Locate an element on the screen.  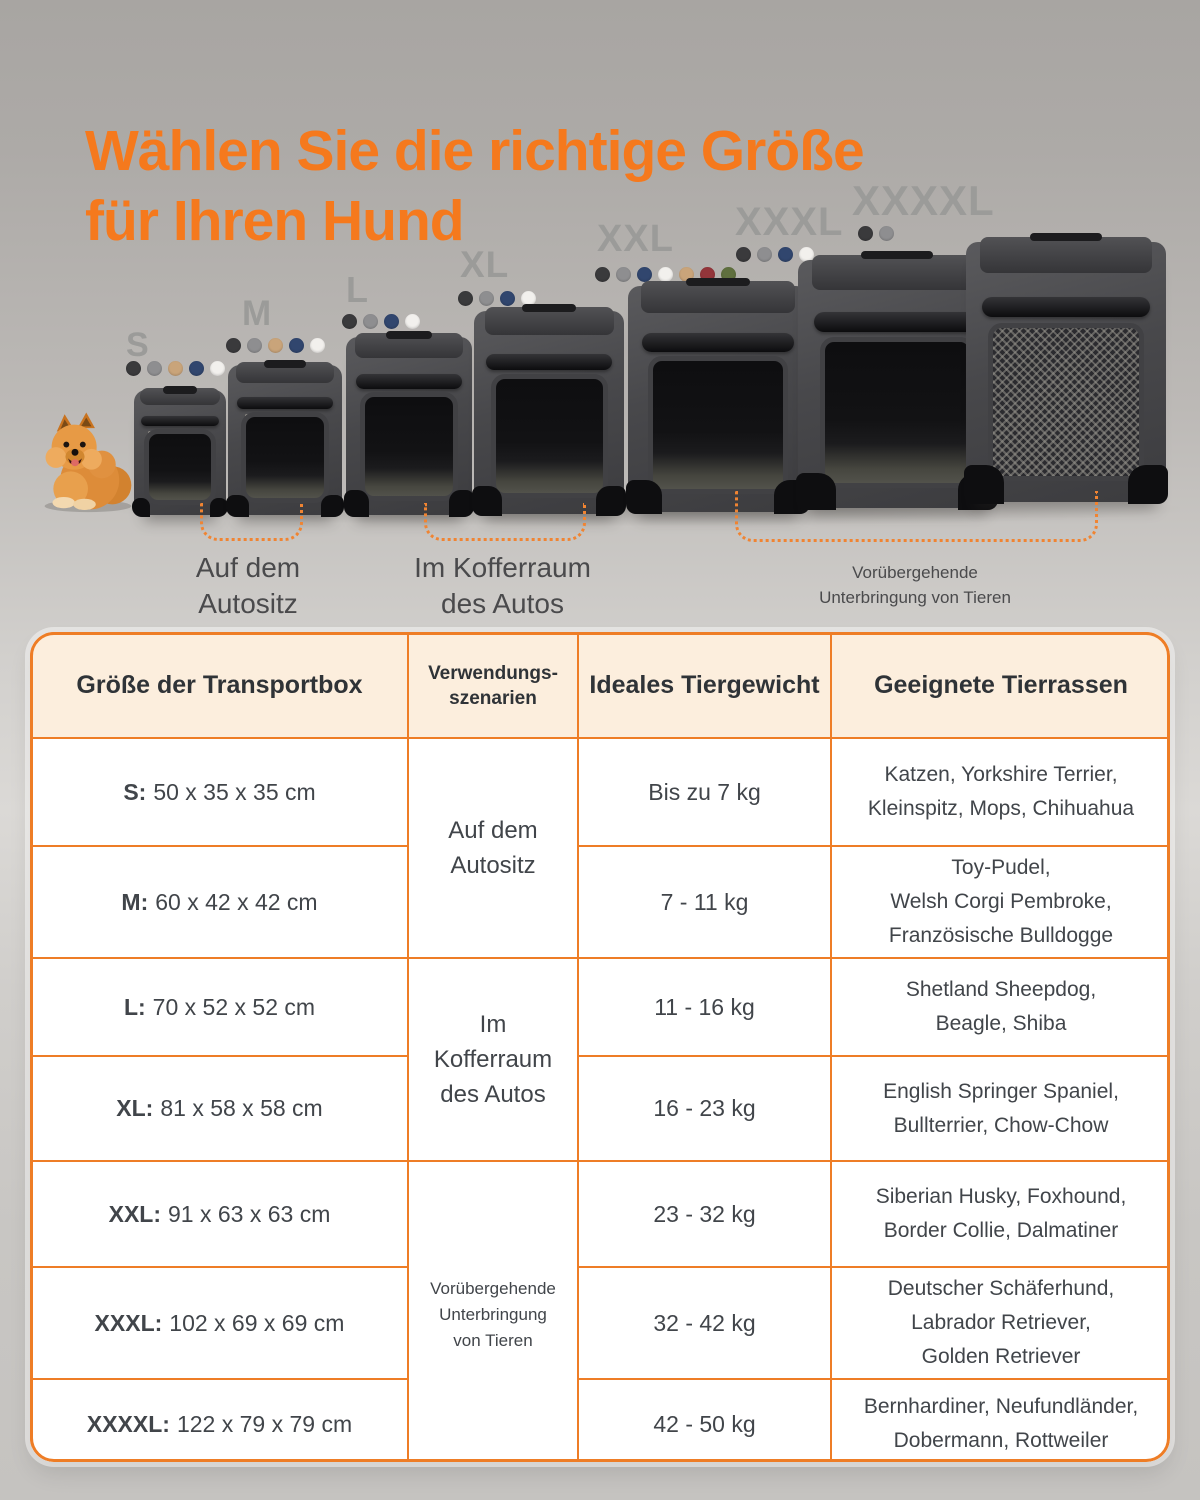
color-dots-l is located at coordinates (381, 321).